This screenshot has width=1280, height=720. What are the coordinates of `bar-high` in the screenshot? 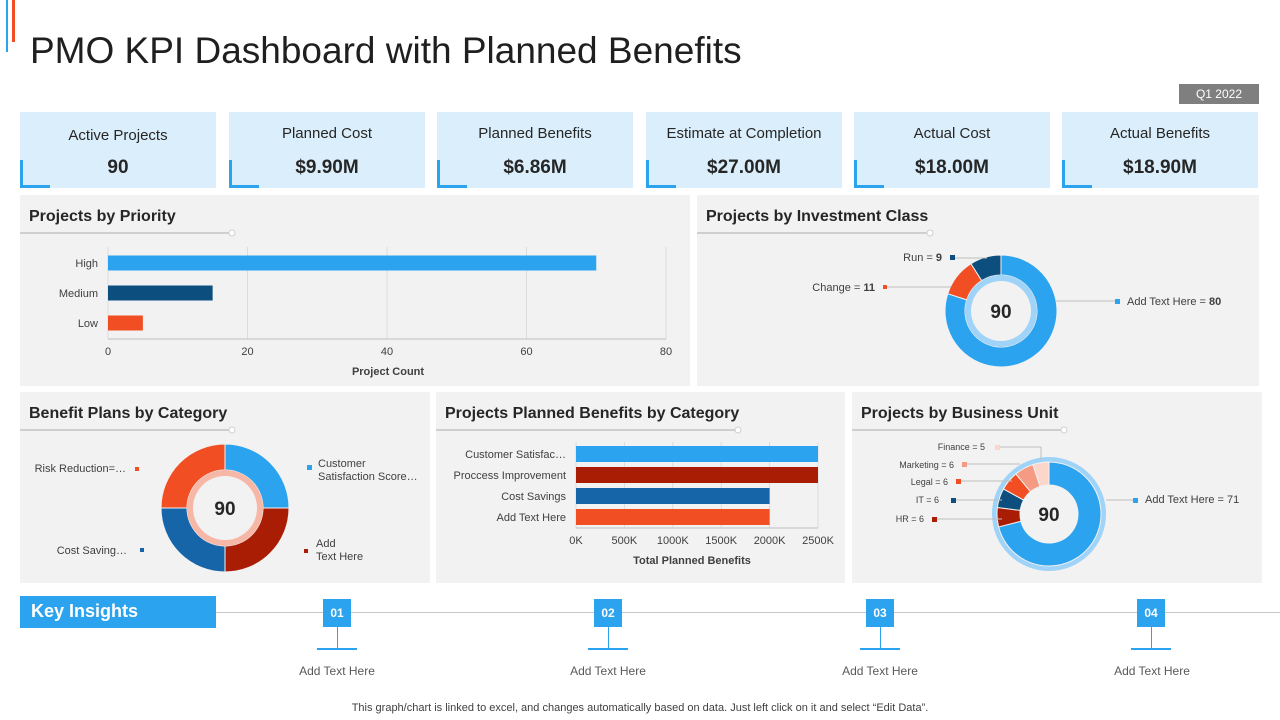 It's located at (352, 263).